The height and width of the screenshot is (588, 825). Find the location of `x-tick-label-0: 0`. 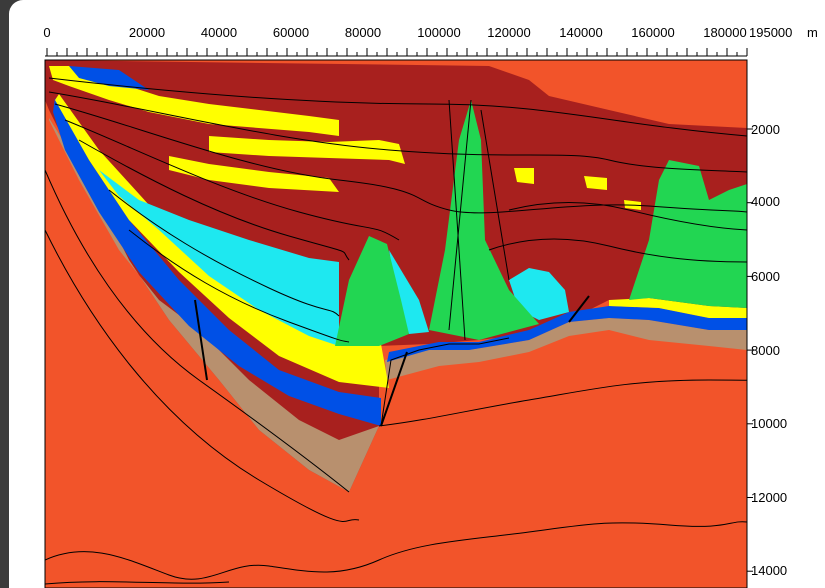

x-tick-label-0: 0 is located at coordinates (46, 32).